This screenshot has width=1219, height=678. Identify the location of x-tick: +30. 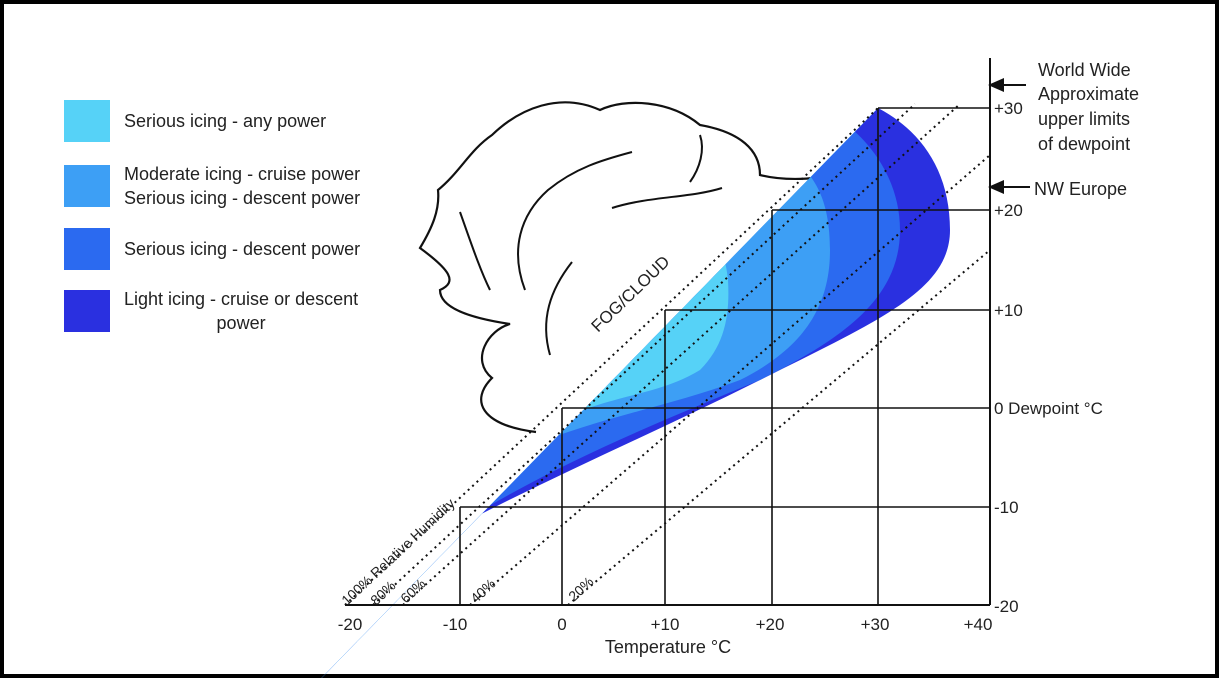
(875, 624).